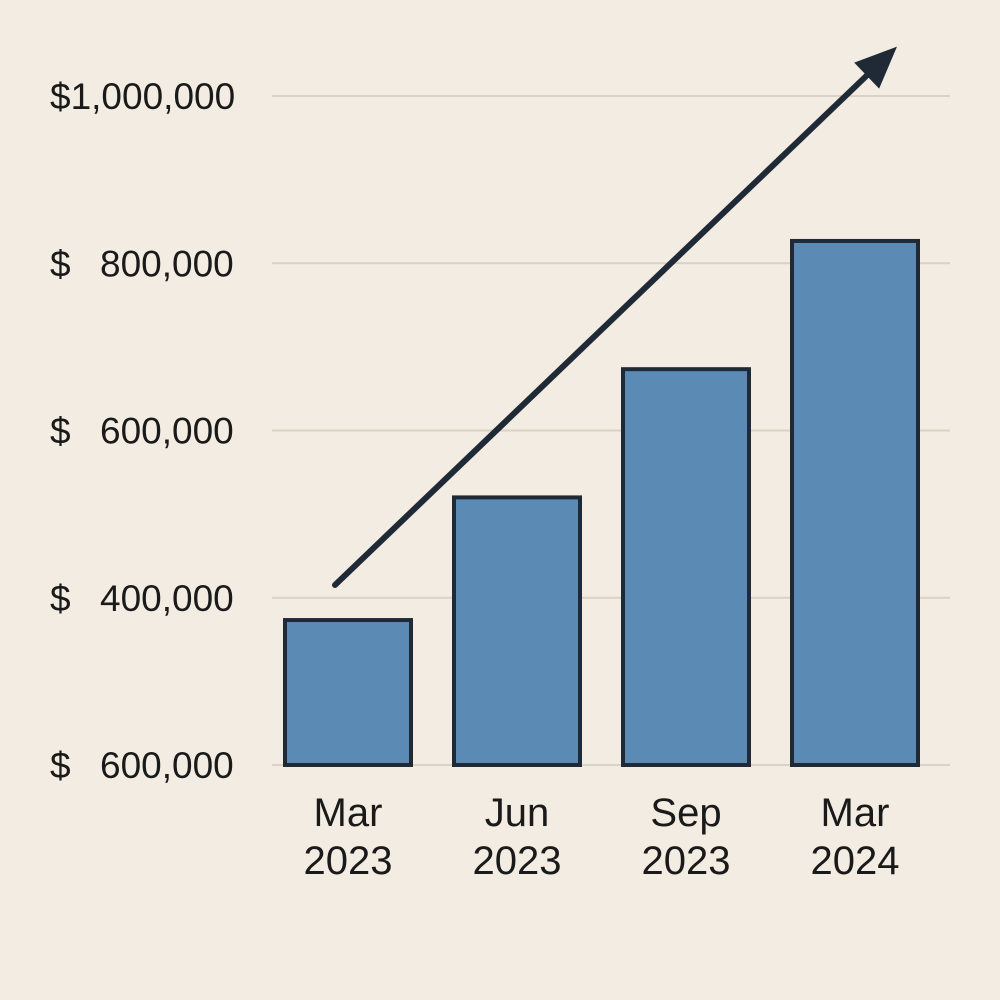 This screenshot has width=1000, height=1000. Describe the element at coordinates (167, 263) in the screenshot. I see `y-tick-label: 800,000` at that location.